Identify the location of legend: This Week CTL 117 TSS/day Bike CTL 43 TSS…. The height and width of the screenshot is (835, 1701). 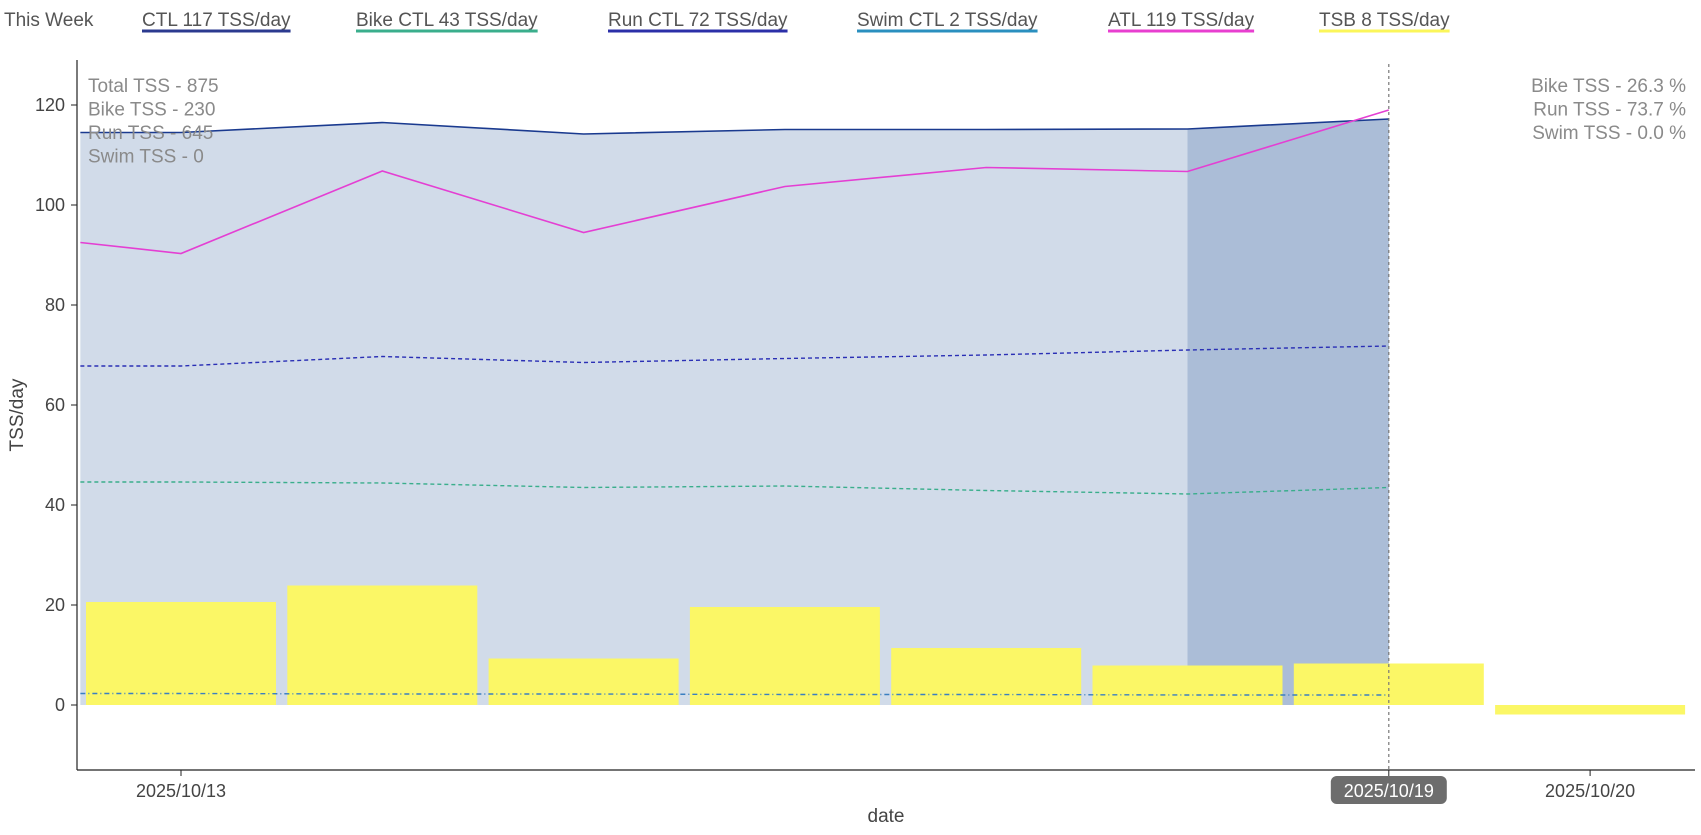
(727, 21).